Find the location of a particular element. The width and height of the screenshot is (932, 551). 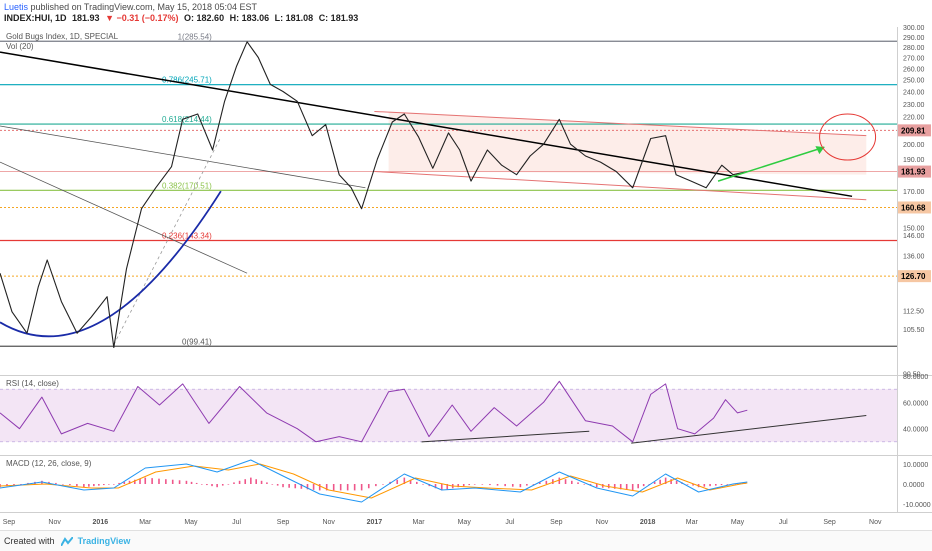

rsi-label: RSI (14, close) is located at coordinates (32, 383).